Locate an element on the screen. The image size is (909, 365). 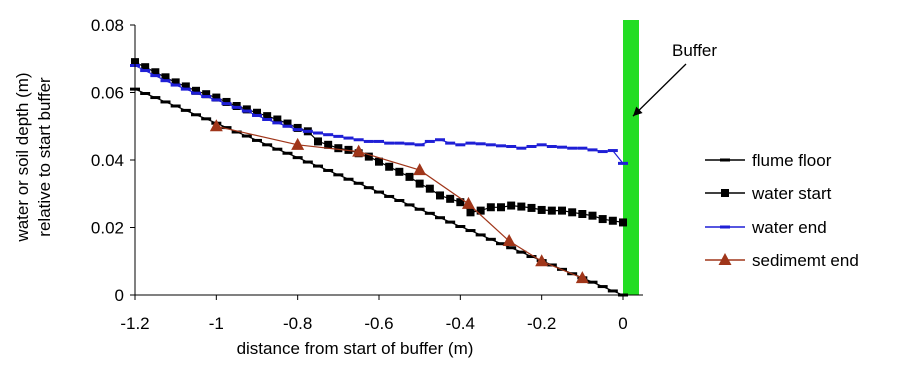
arrow-head is located at coordinates (638, 111).